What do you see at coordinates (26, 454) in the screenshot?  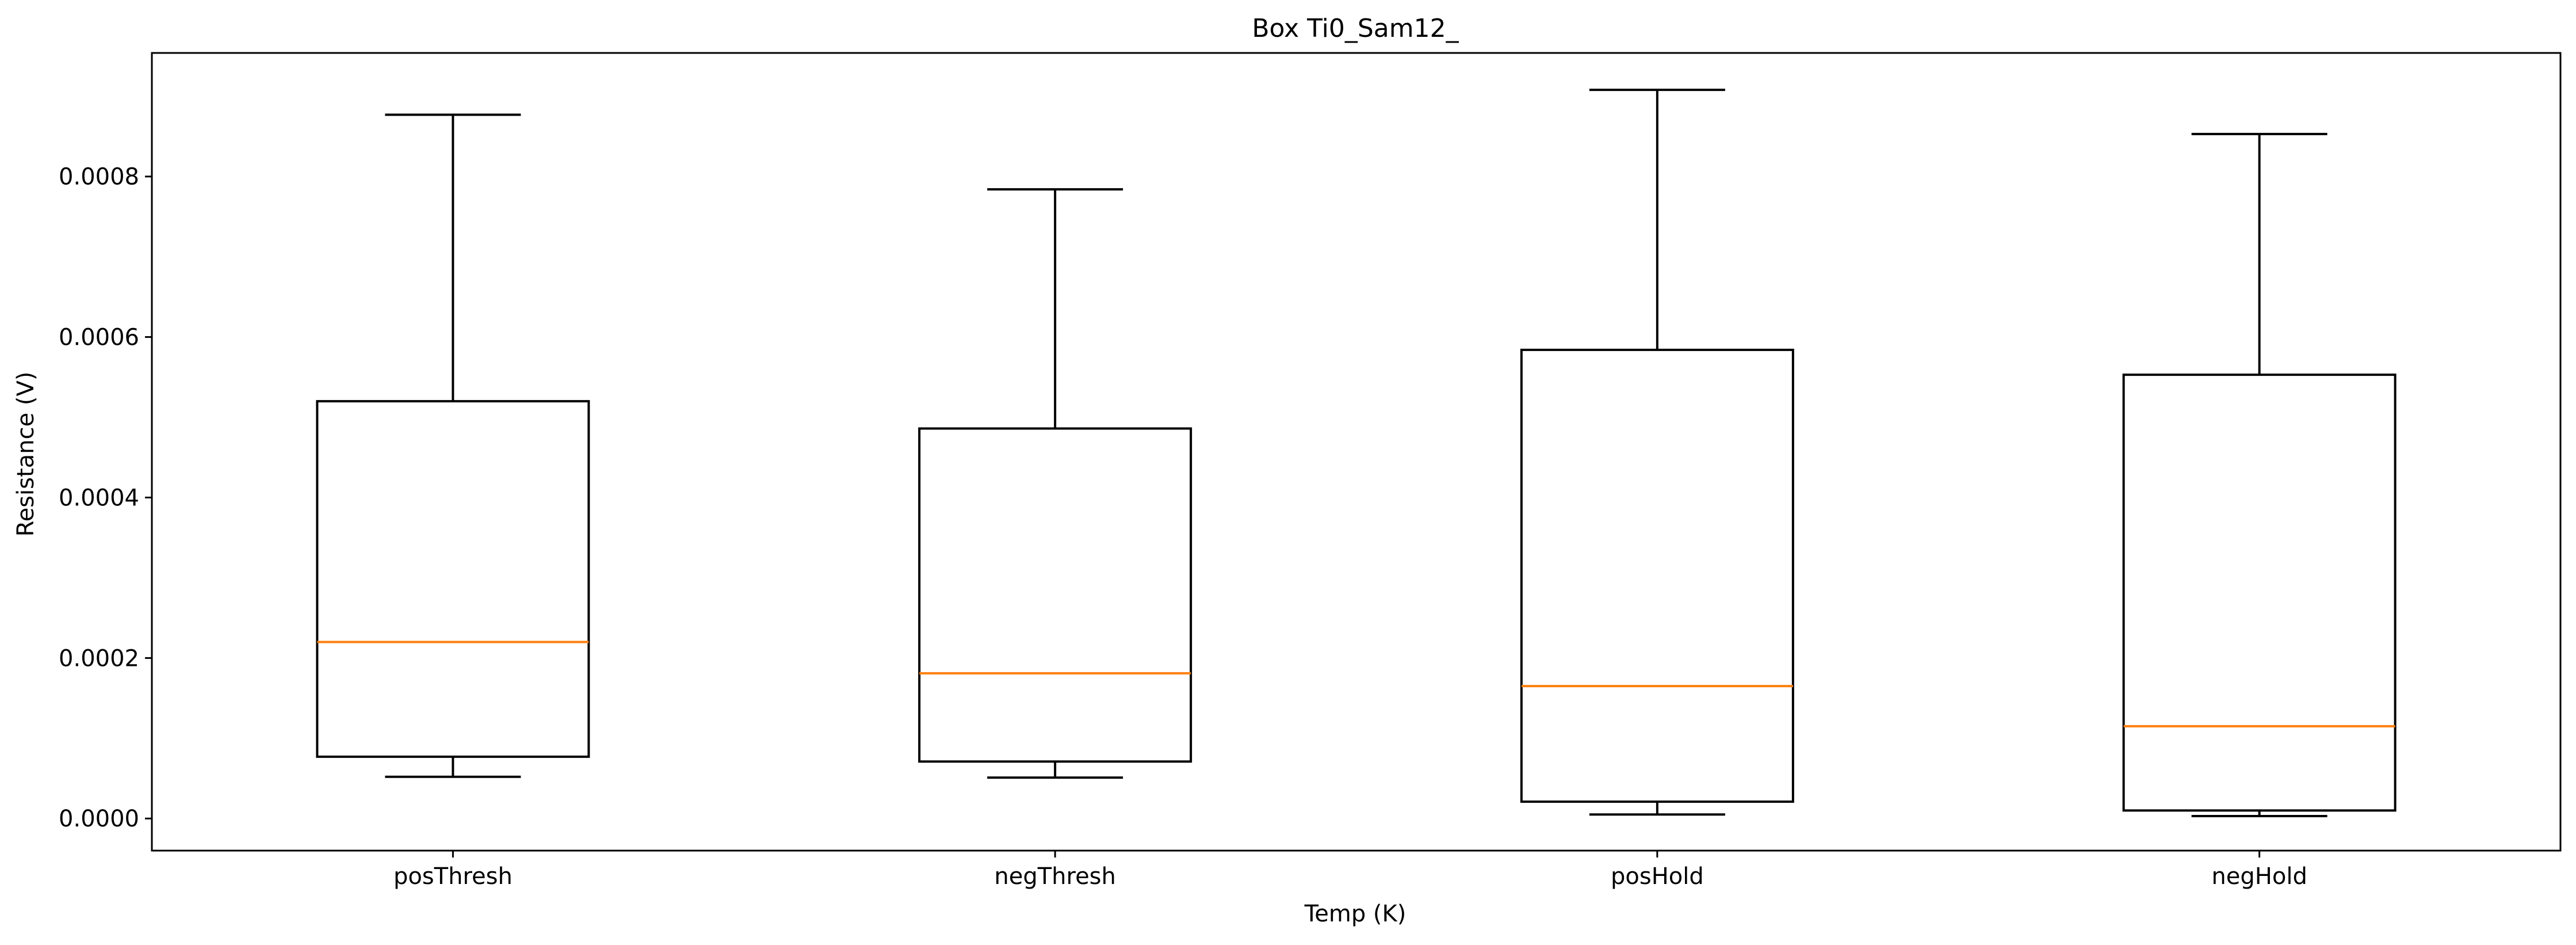 I see `y-axis-label: Resistance (V)` at bounding box center [26, 454].